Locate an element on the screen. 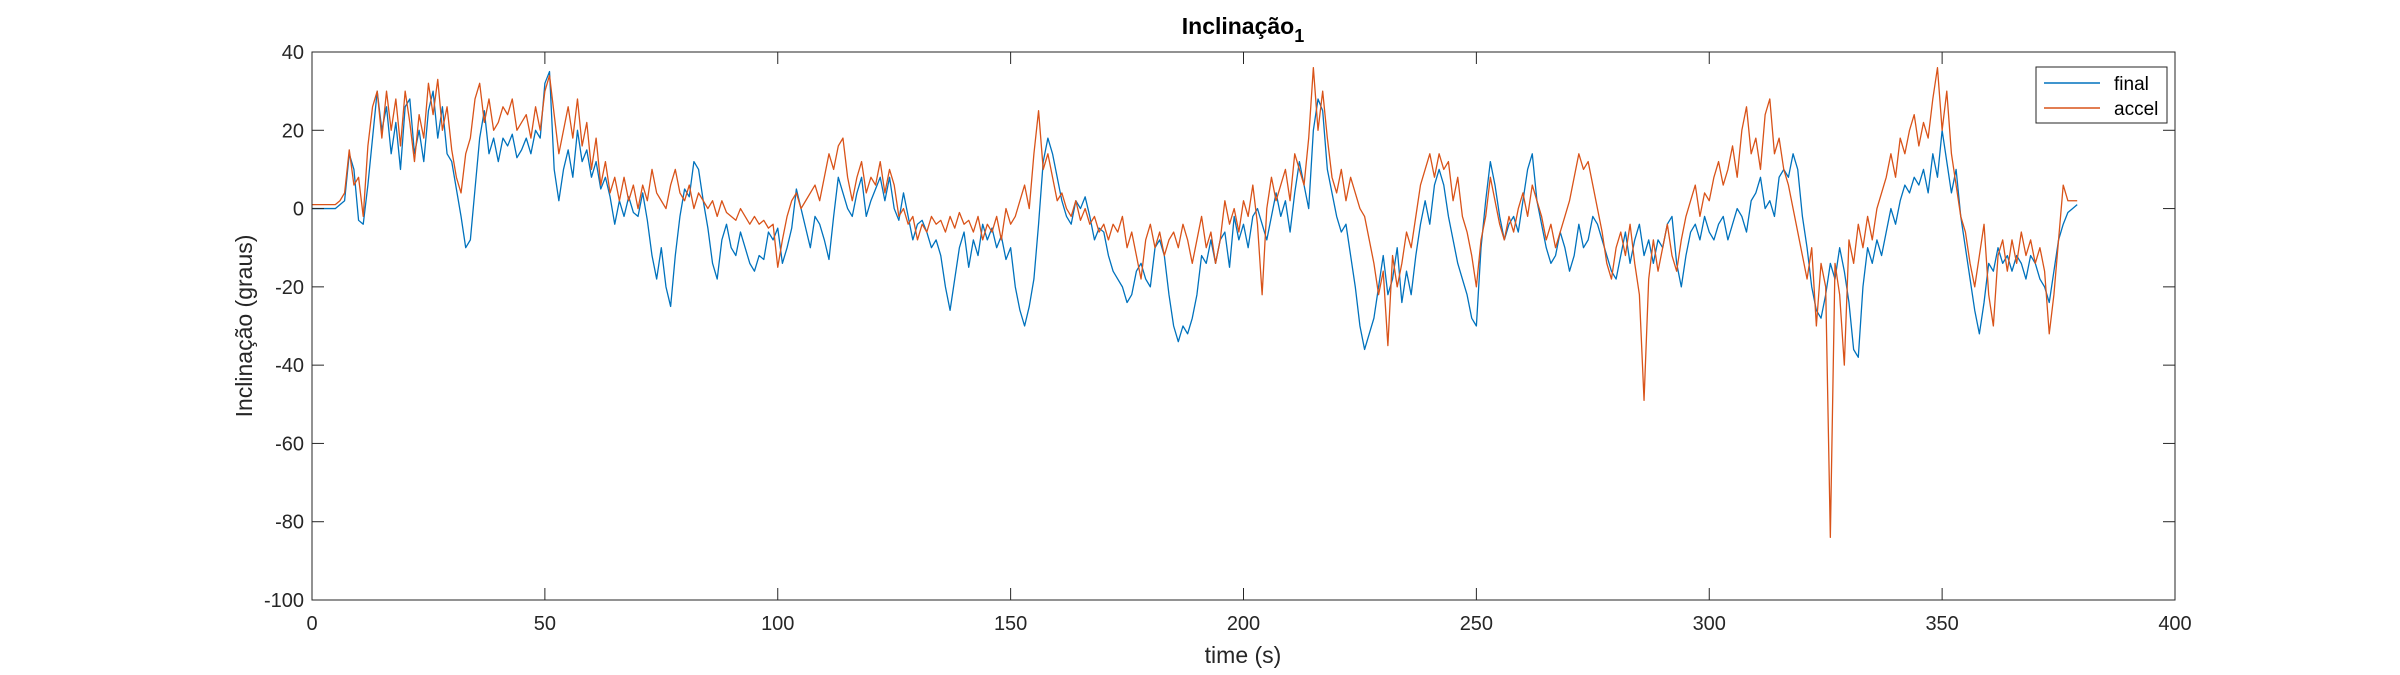 The width and height of the screenshot is (2400, 675). y-tick-label: 40 is located at coordinates (293, 53).